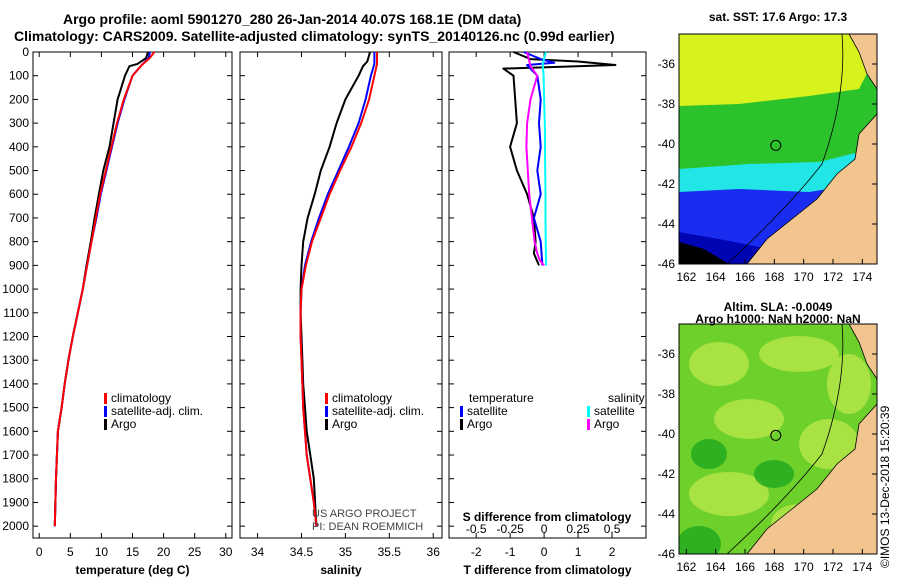 Image resolution: width=900 pixels, height=580 pixels. I want to click on series-temperature-argo, so click(559, 158).